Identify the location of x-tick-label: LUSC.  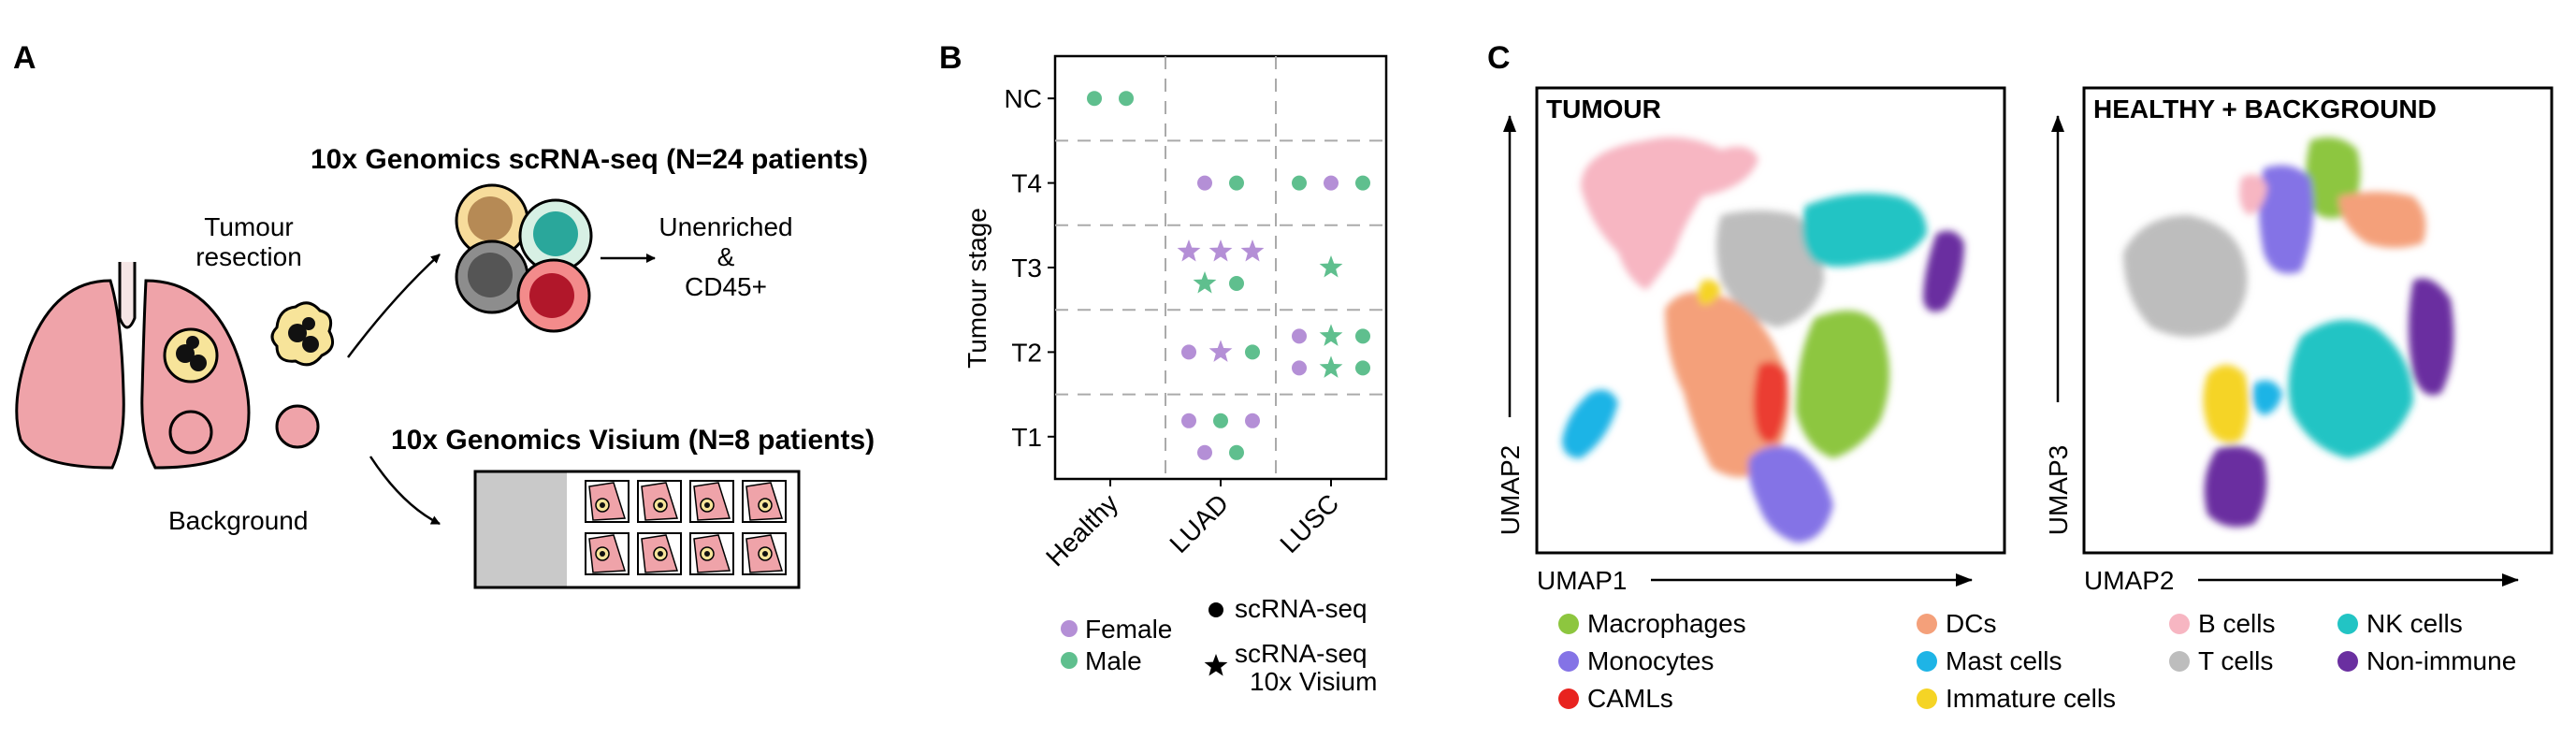
(1309, 523).